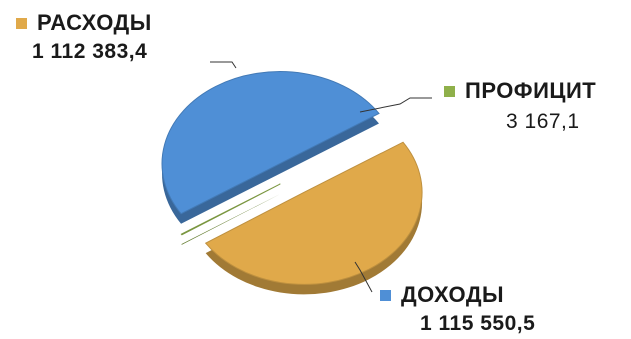  Describe the element at coordinates (90, 51) in the screenshot. I see `data-label-expenses: 1 112 383,4` at that location.